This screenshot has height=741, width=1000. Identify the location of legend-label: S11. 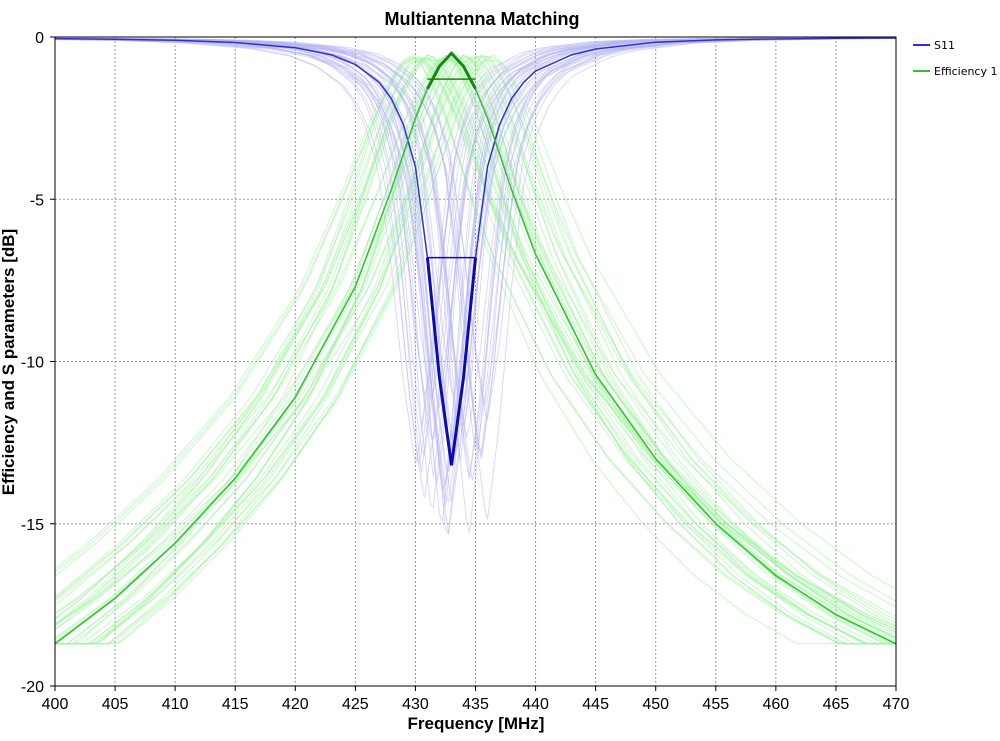
(944, 45).